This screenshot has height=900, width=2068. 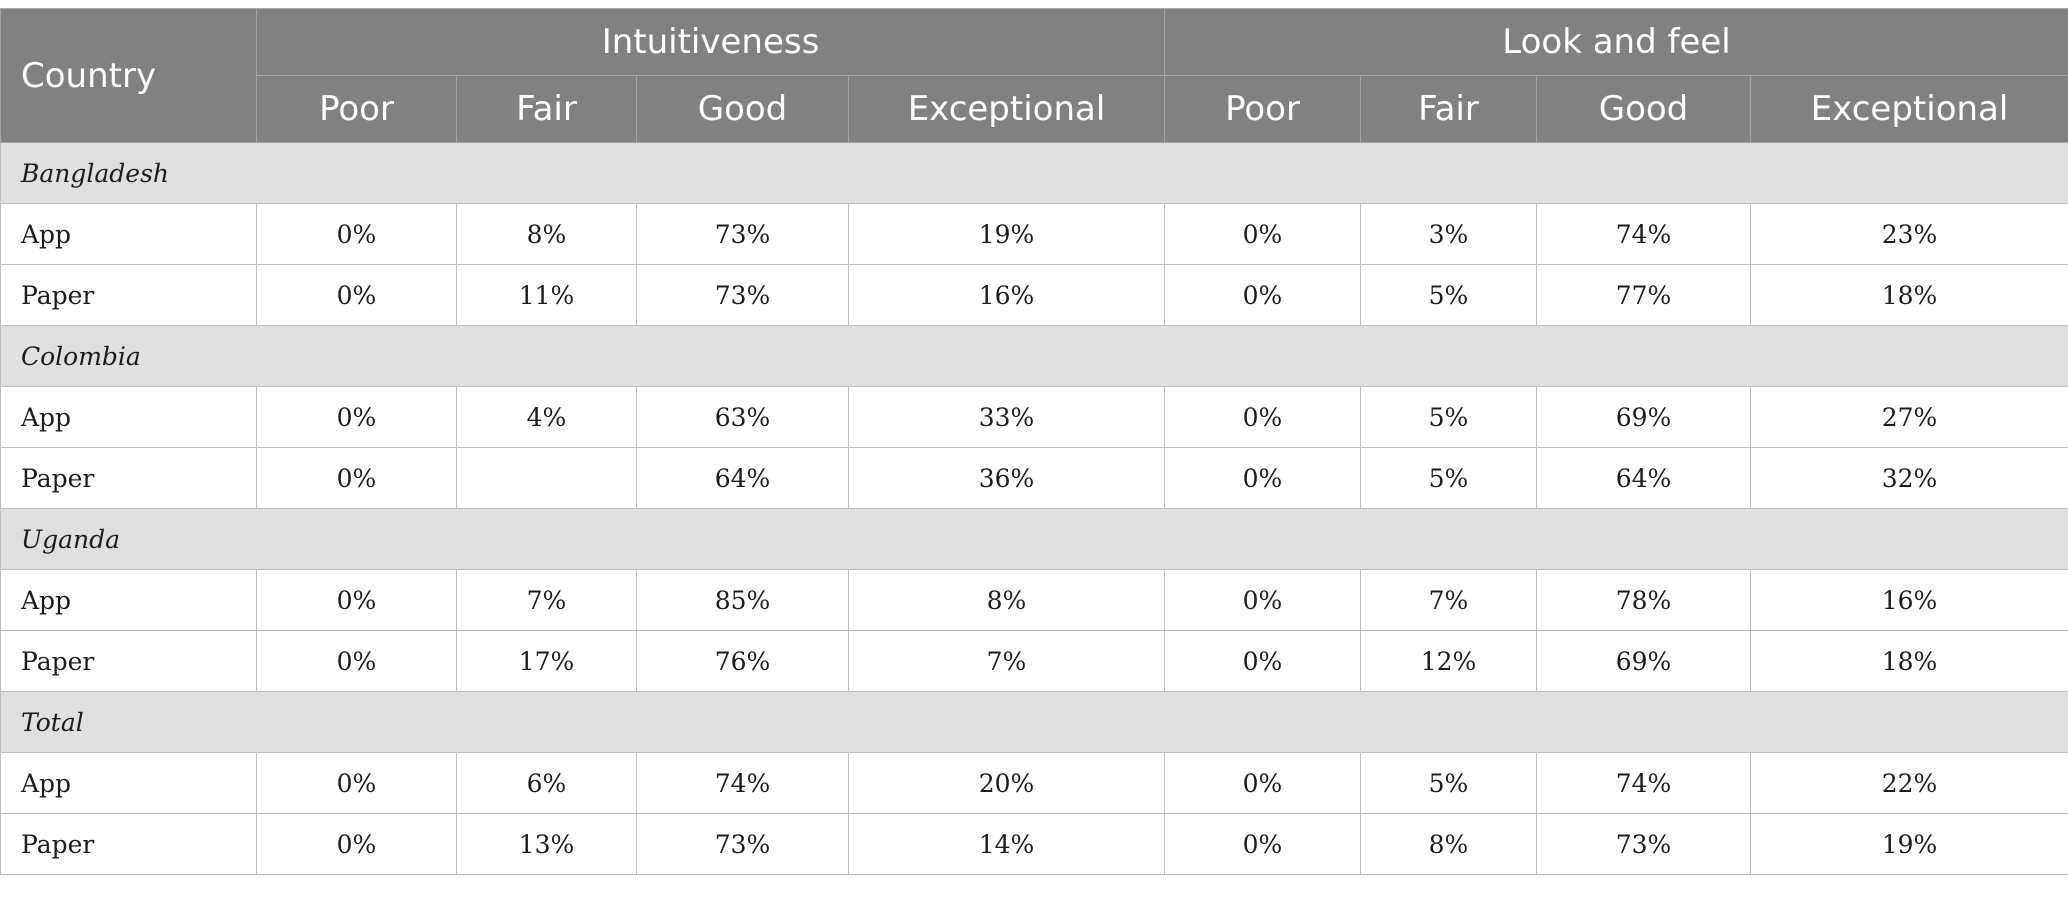 I want to click on table-row: Paper 0% 17% 76% 7% 0% 12% 69% 18%, so click(x=1034, y=661).